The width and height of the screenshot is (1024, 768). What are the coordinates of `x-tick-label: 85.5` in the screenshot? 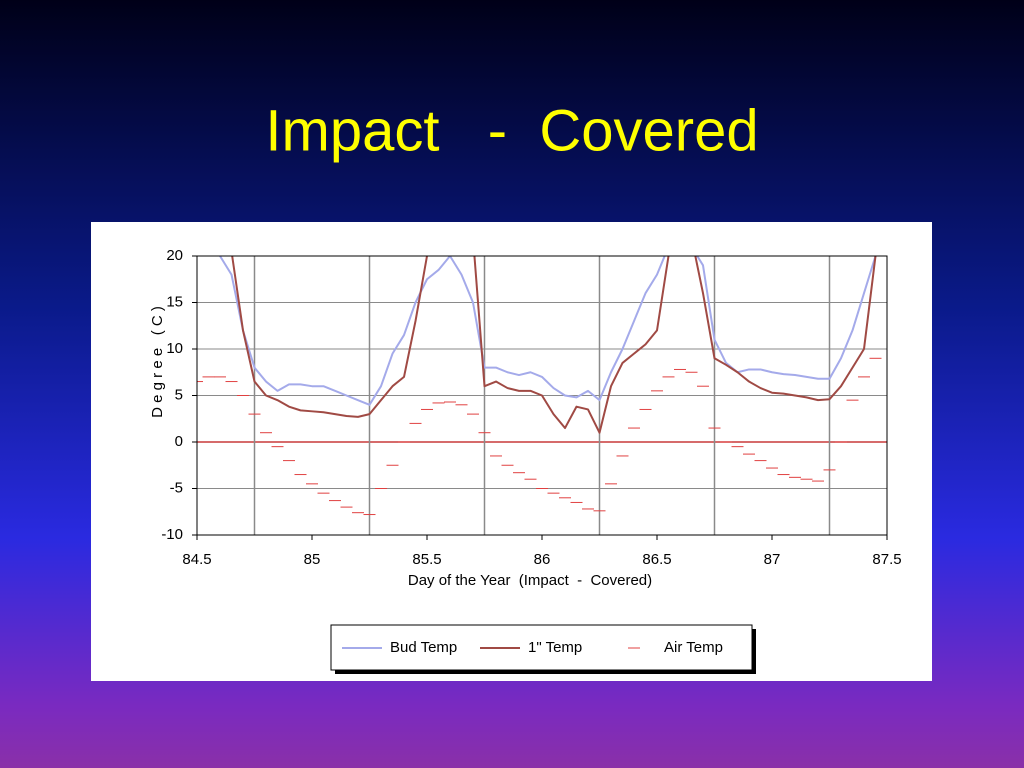 It's located at (426, 559).